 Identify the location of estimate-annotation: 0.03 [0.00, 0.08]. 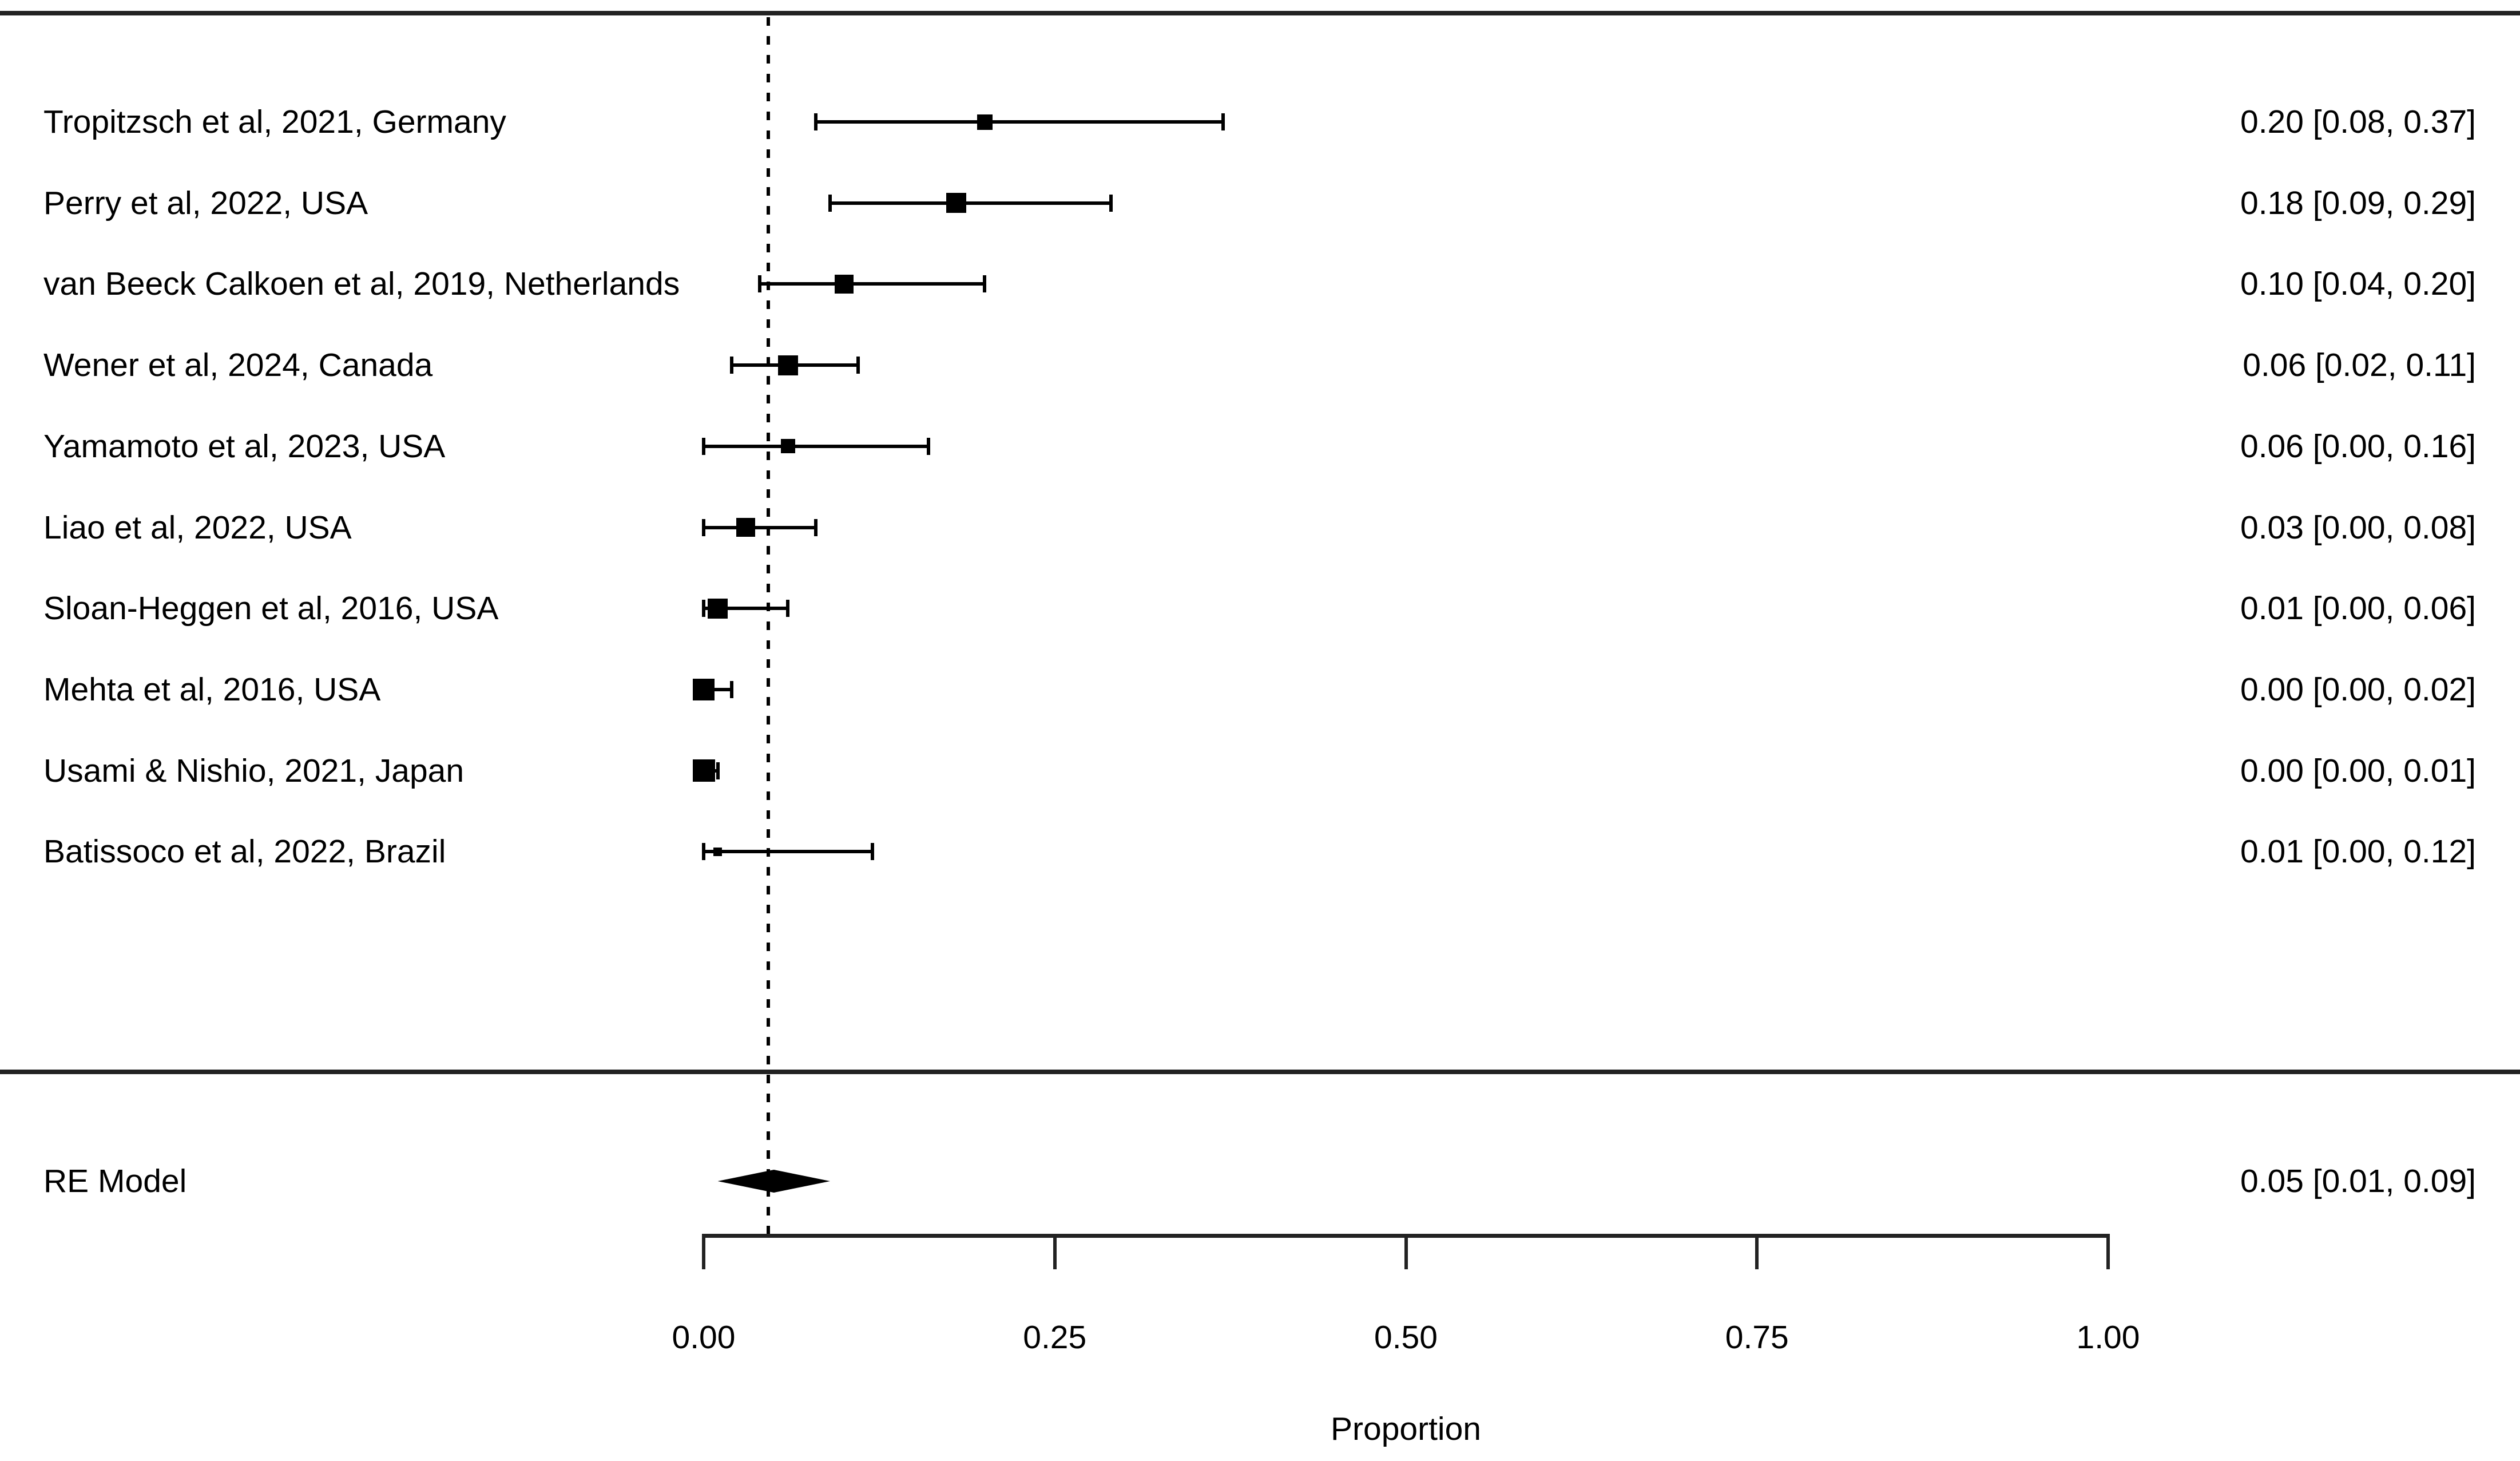
(2358, 527).